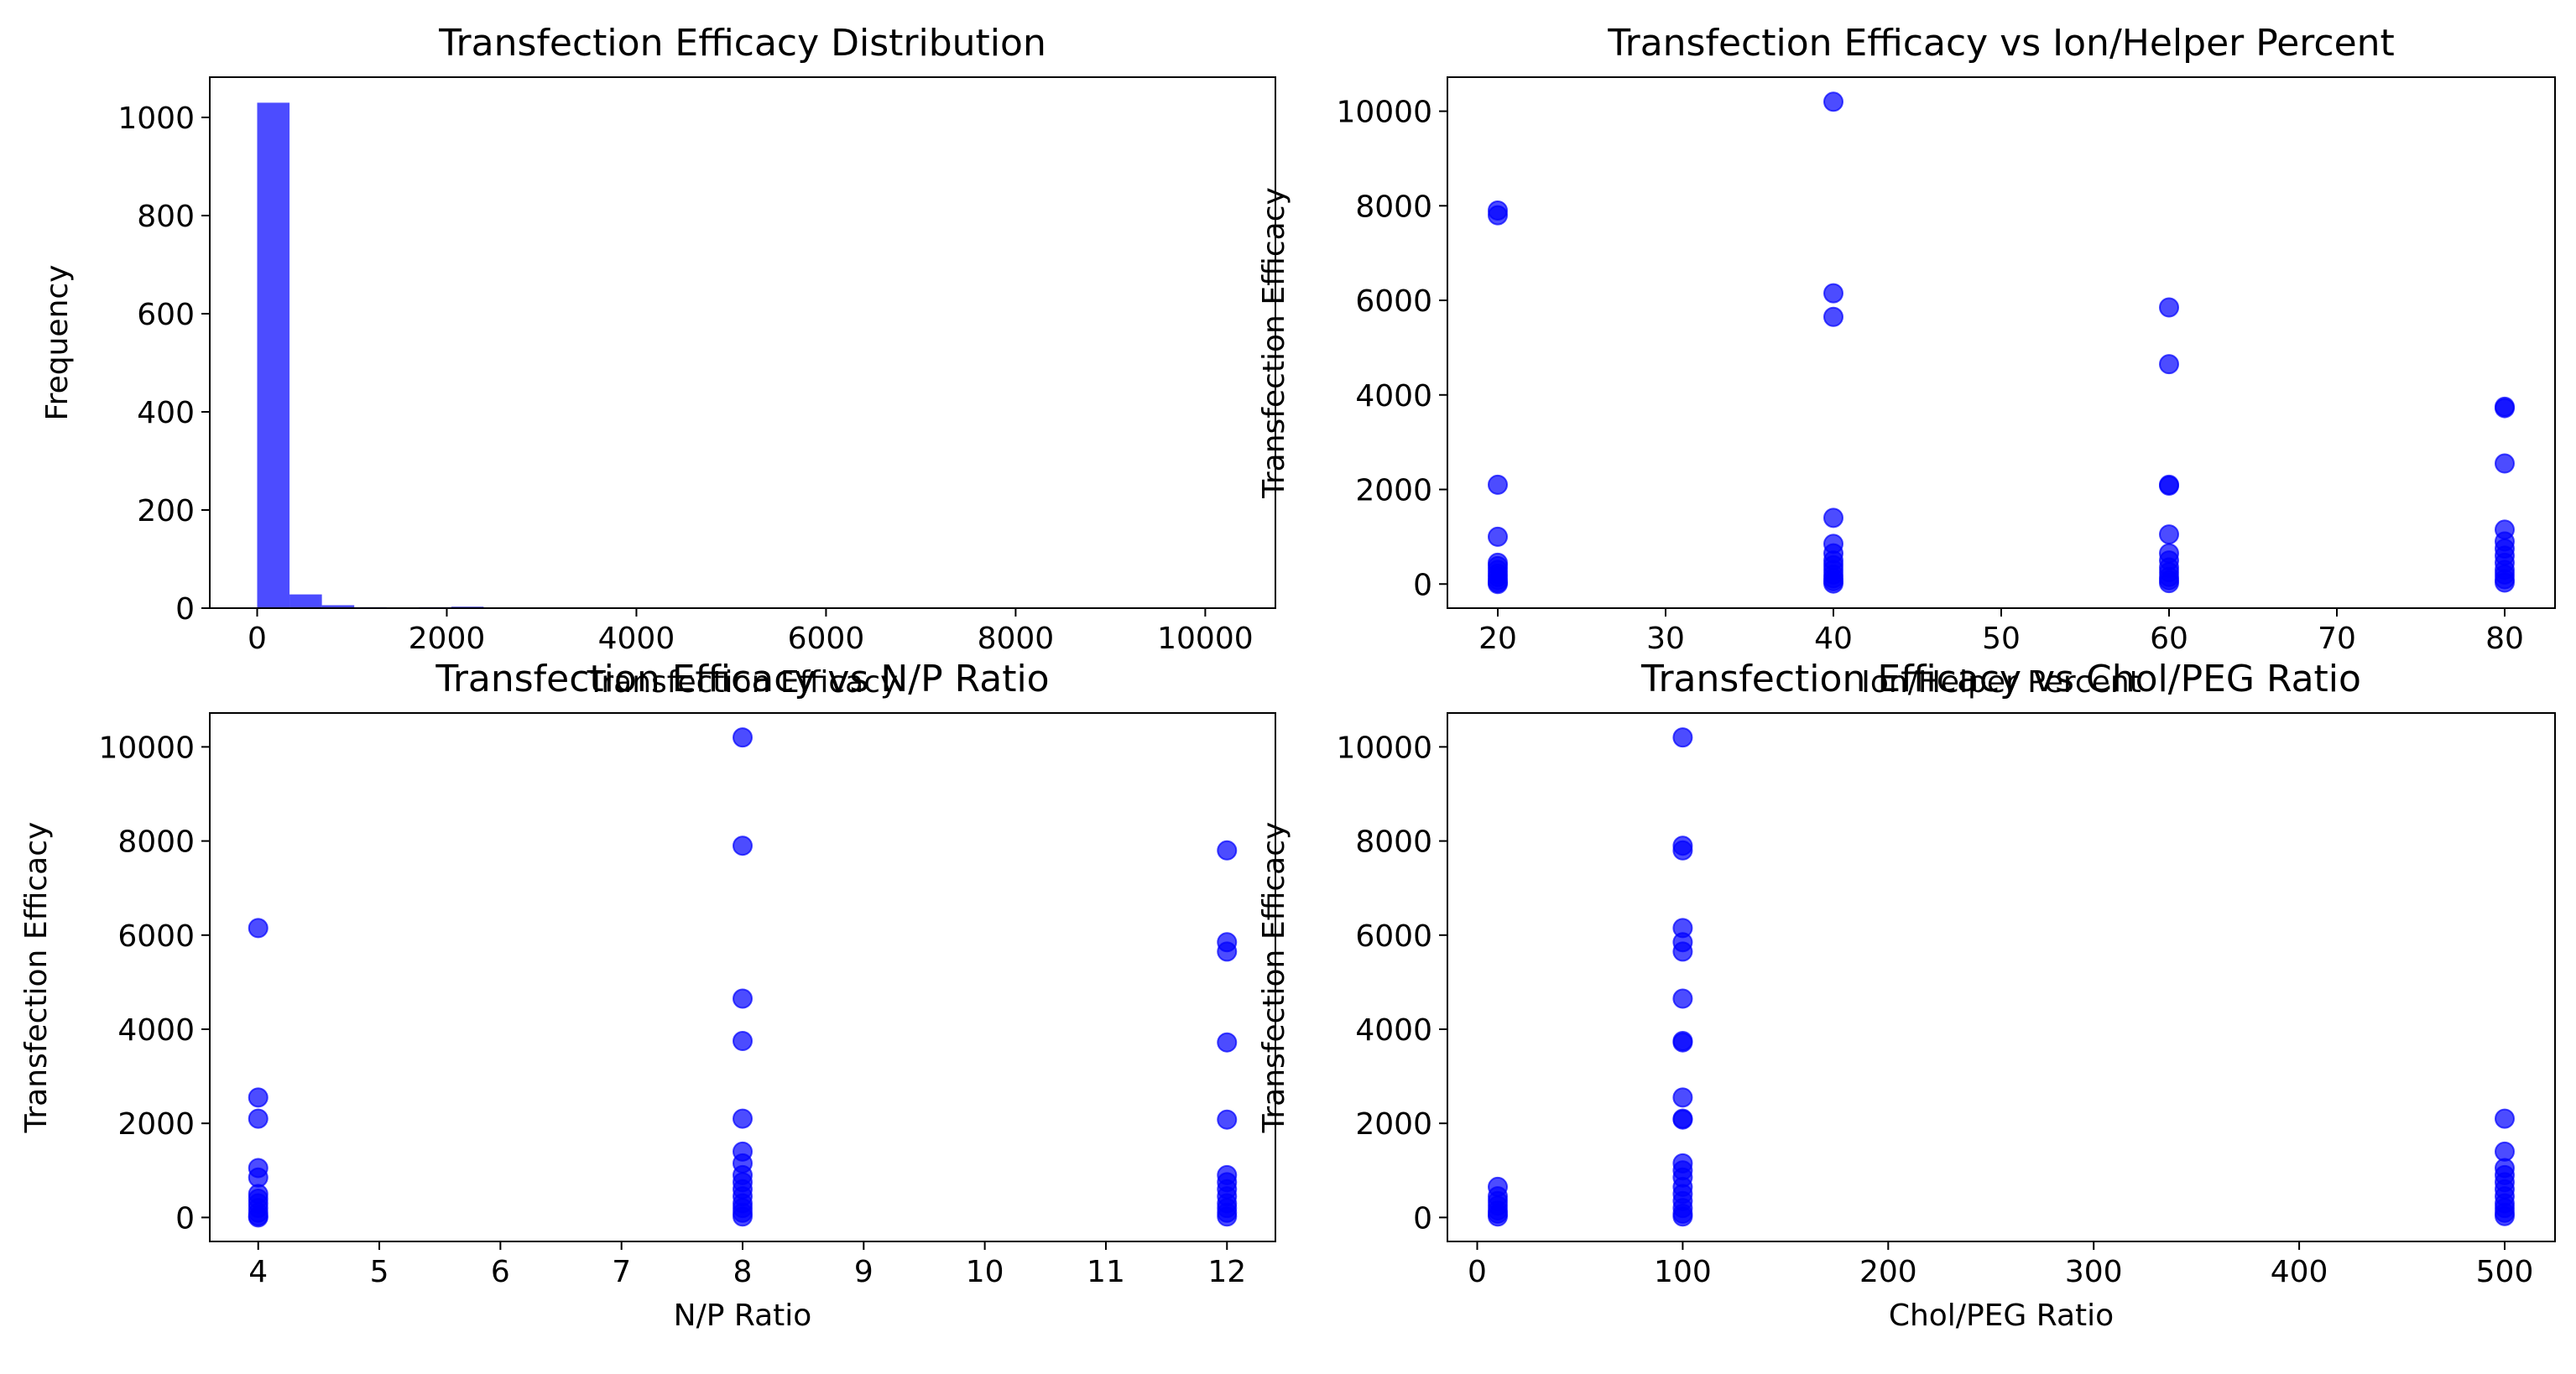 This screenshot has width=2576, height=1374. I want to click on chart-title: Transfection Efficacy vs Chol/PEG Ratio, so click(2000, 679).